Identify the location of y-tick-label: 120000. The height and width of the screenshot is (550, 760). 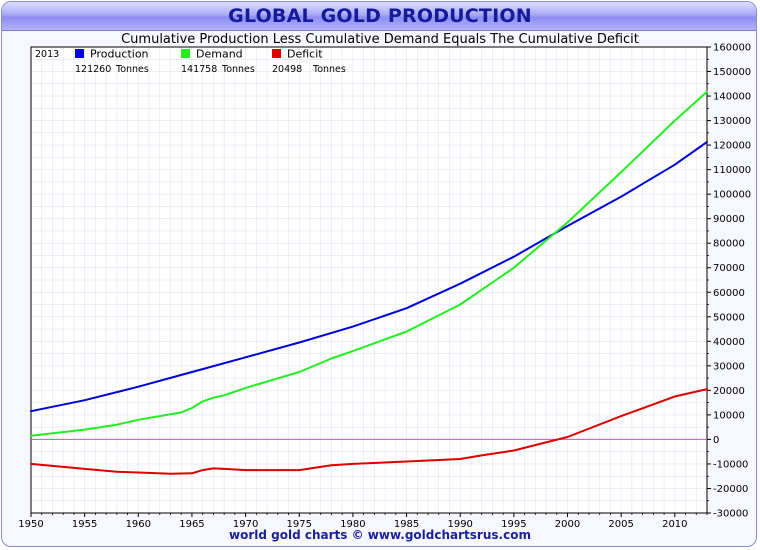
(732, 146).